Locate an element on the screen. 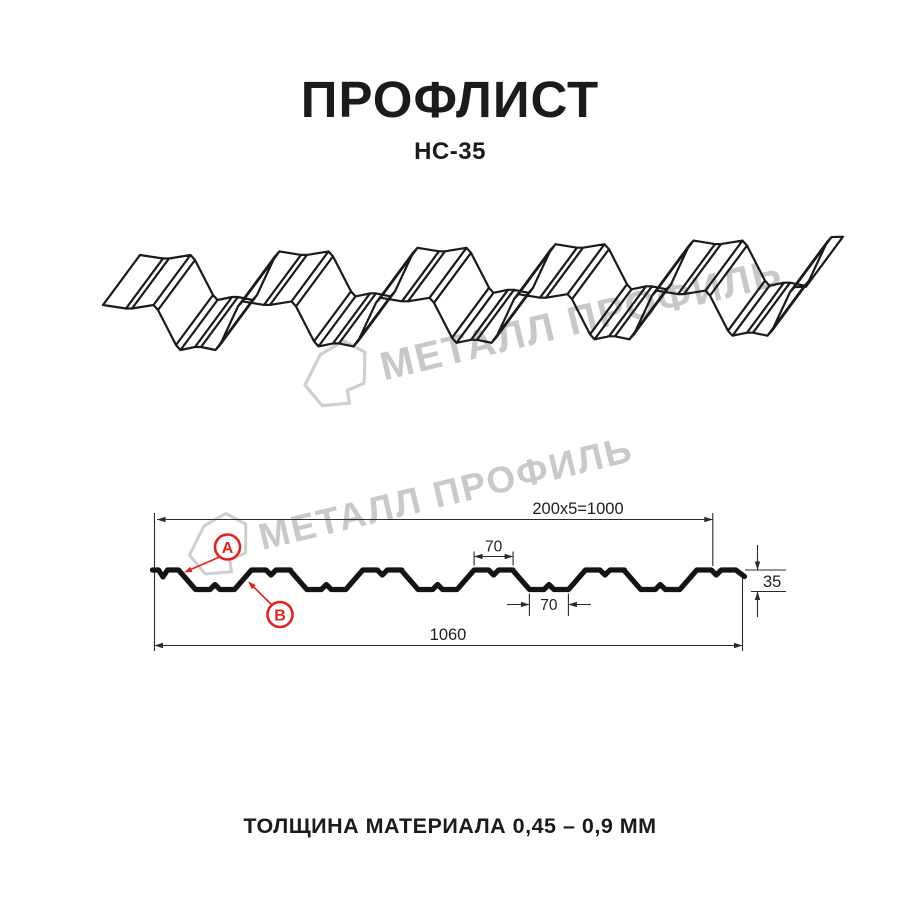 This screenshot has height=900, width=900. material-thickness-note: ТОЛЩИНА МАТЕРИАЛА 0,45 – 0,9 ММ is located at coordinates (450, 826).